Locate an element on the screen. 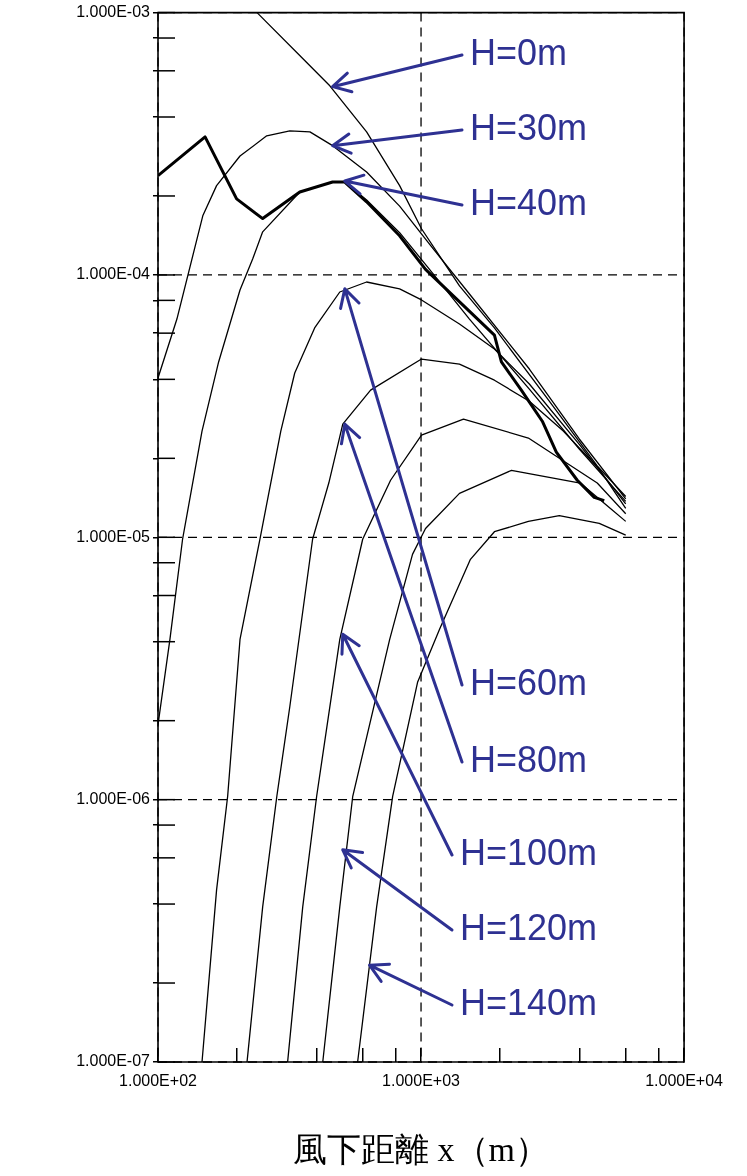 The width and height of the screenshot is (747, 1176). annotation: H=100m is located at coordinates (529, 852).